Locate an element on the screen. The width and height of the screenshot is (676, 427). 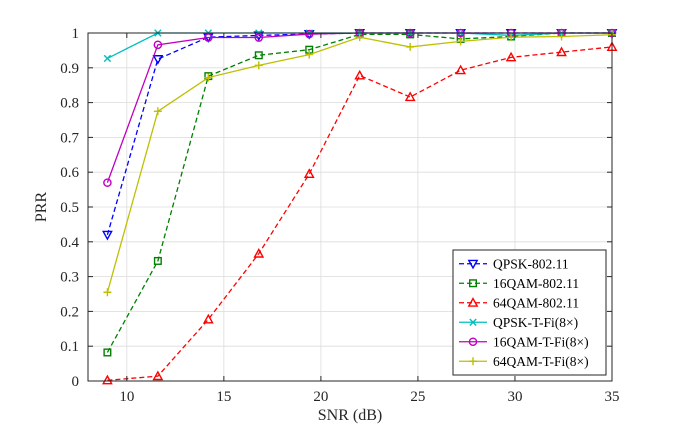
x-tick-label: 25 is located at coordinates (417, 397).